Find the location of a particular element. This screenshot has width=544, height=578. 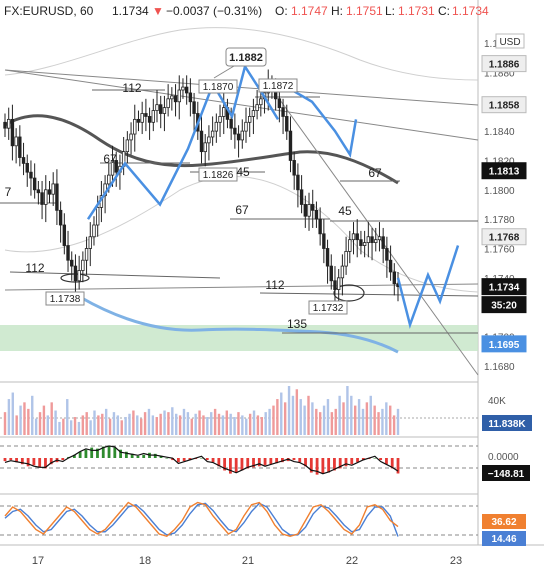

annotation-box is located at coordinates (278, 85).